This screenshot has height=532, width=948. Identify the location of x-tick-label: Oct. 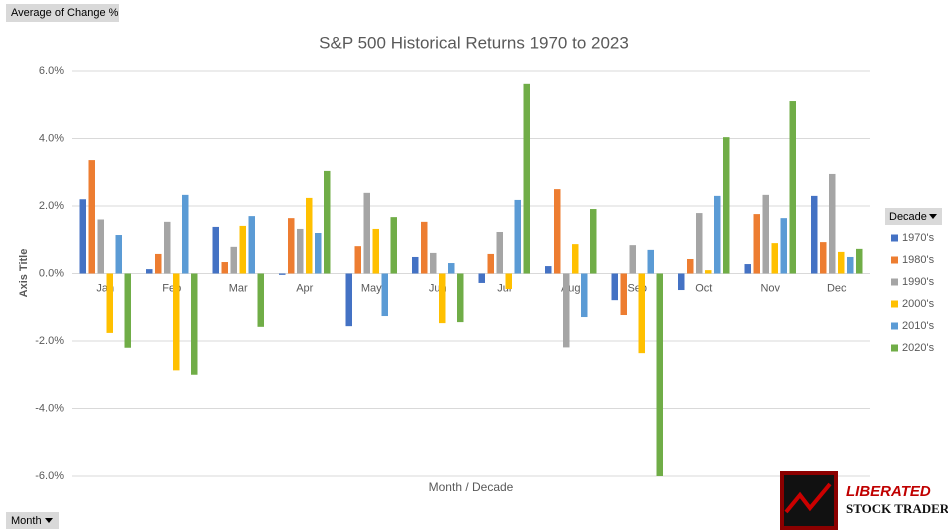
(703, 288).